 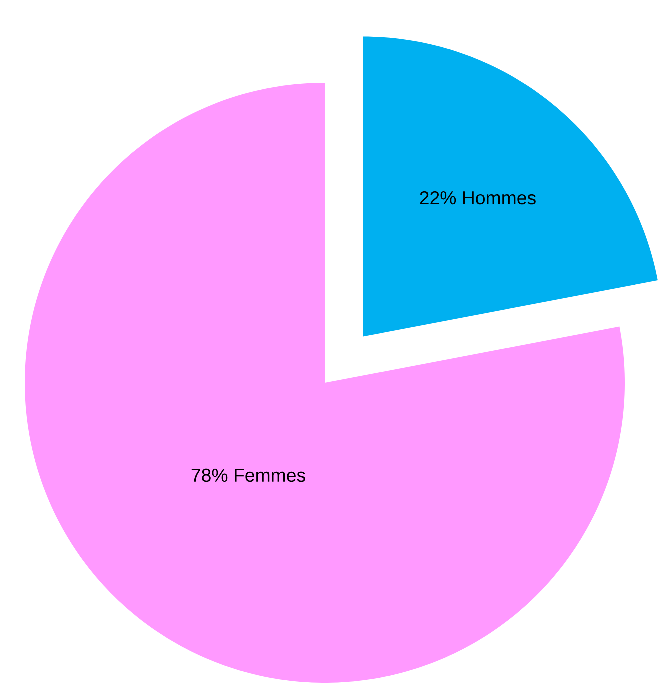 I want to click on slice-label: Hommes, so click(x=499, y=198).